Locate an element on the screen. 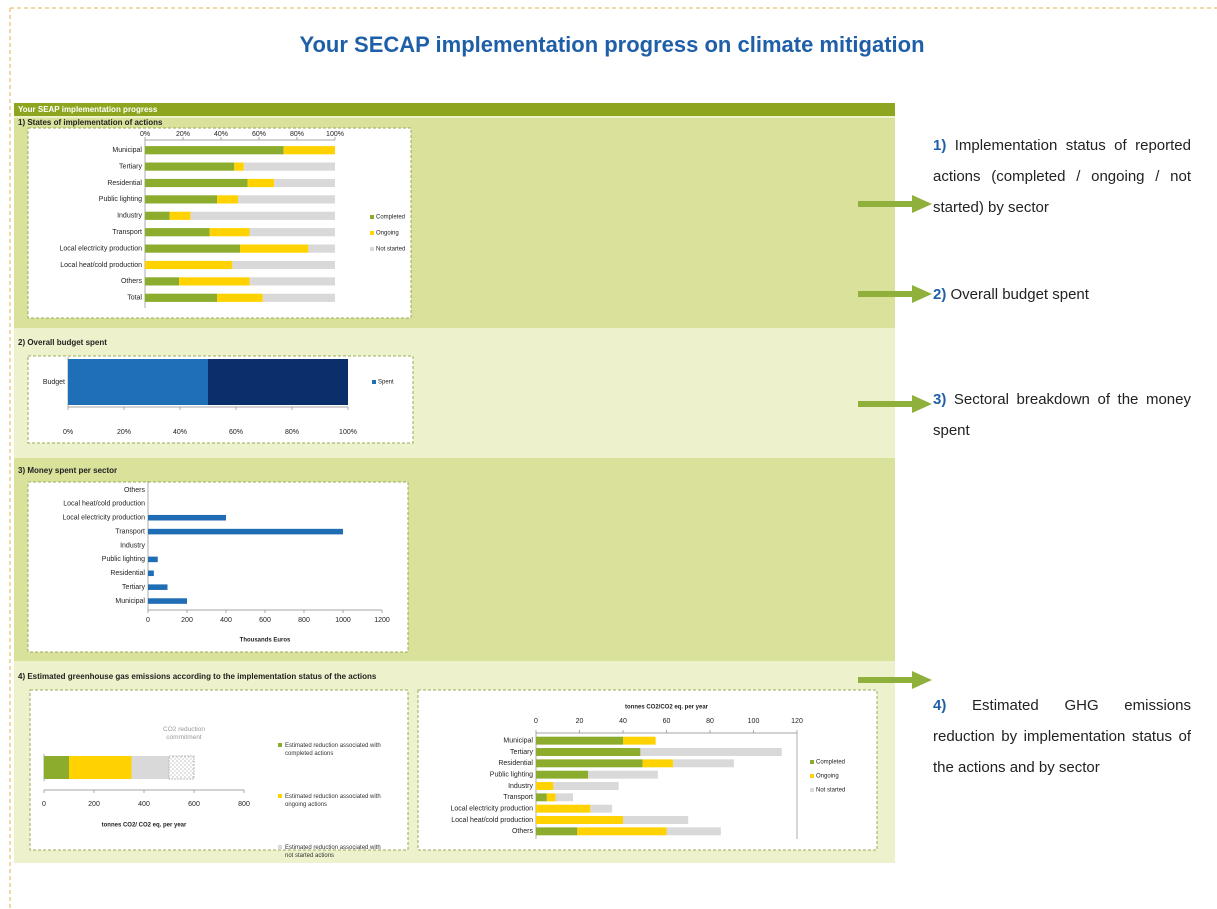 The height and width of the screenshot is (909, 1217). legend-label: Not started is located at coordinates (830, 791).